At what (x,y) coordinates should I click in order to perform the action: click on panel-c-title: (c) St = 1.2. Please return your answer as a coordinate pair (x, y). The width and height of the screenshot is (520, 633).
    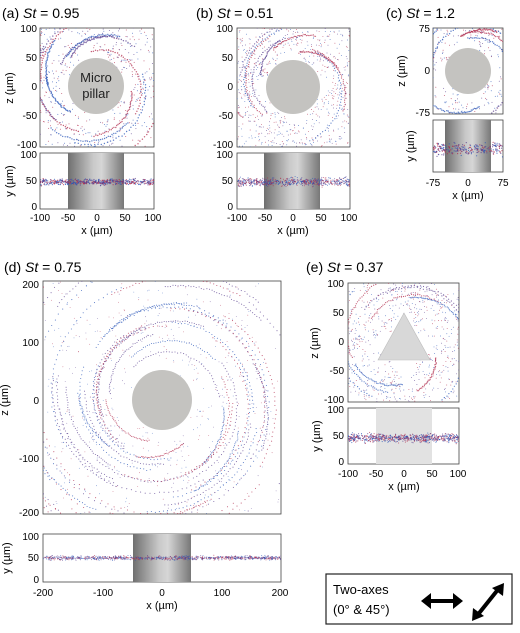
    Looking at the image, I should click on (420, 13).